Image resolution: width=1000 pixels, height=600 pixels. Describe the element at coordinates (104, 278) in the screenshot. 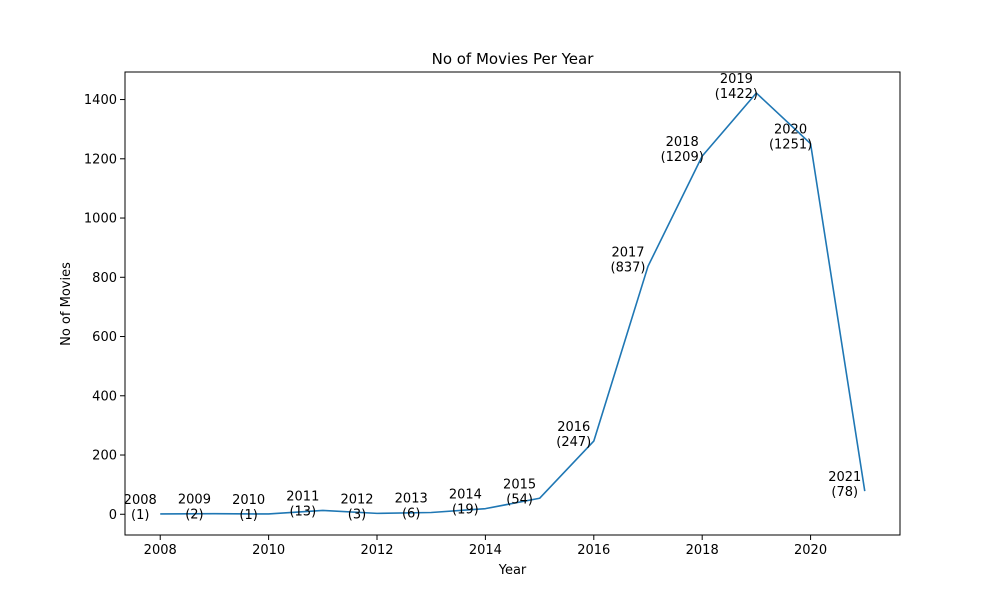

I see `y-tick-label: 800` at that location.